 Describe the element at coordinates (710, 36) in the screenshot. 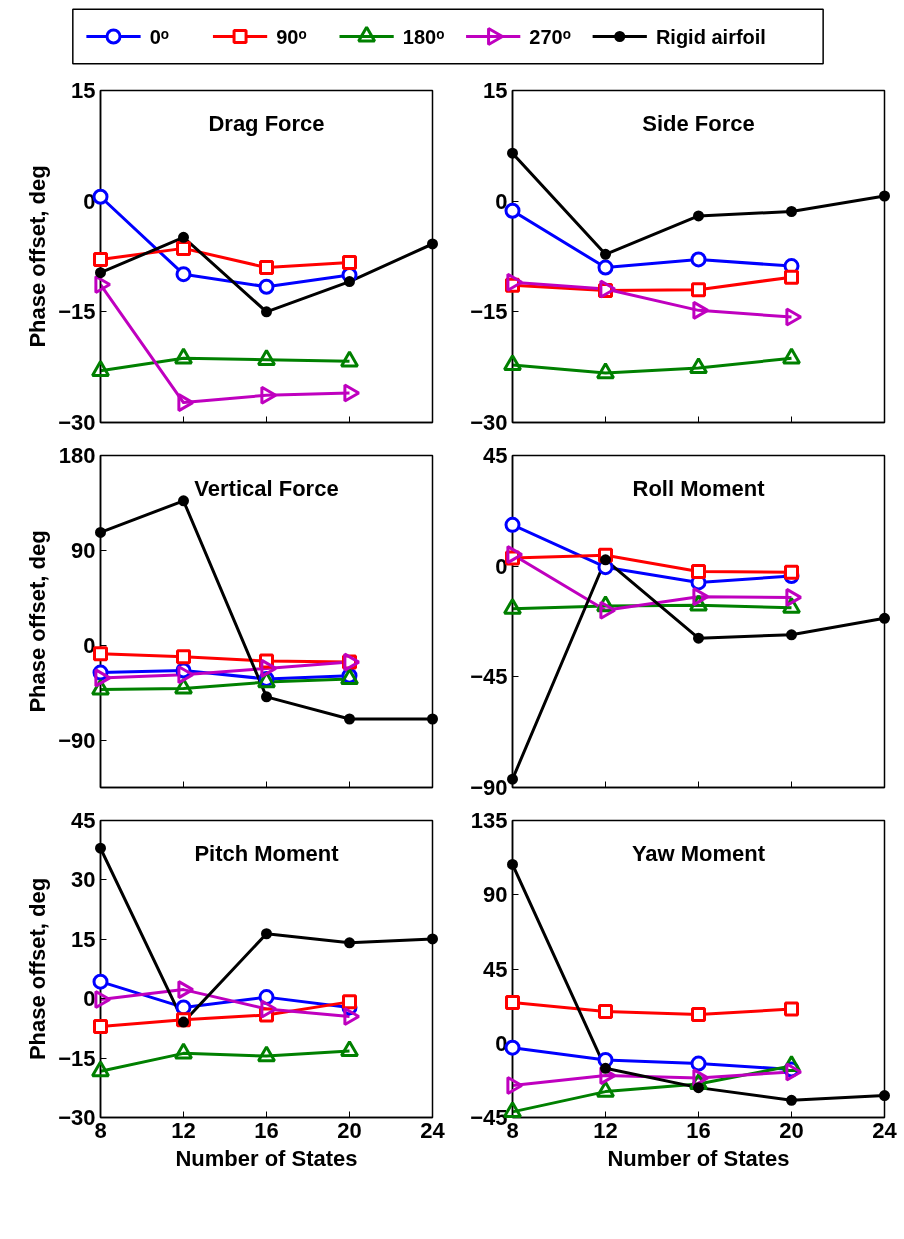

I see `legend-label: Rigid airfoil` at that location.